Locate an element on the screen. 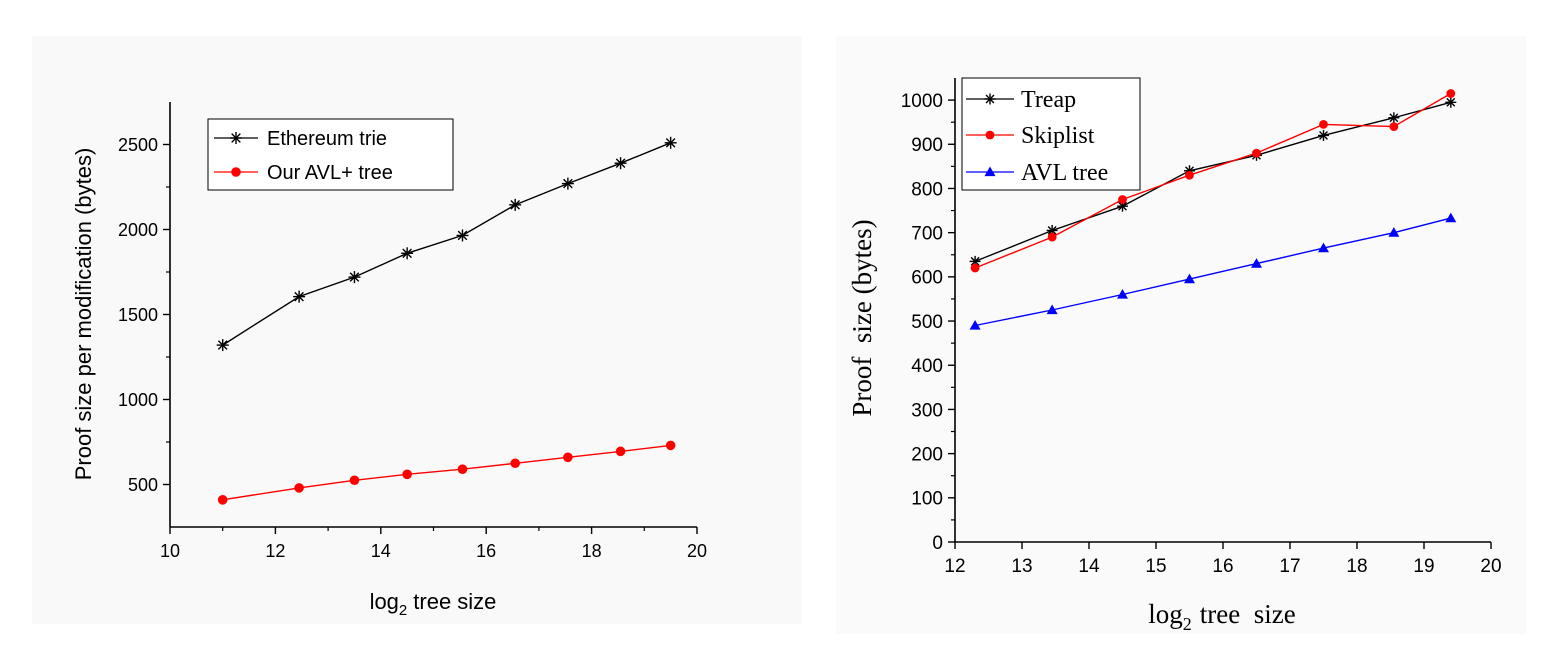 This screenshot has width=1554, height=664. series-treap is located at coordinates (1213, 181).